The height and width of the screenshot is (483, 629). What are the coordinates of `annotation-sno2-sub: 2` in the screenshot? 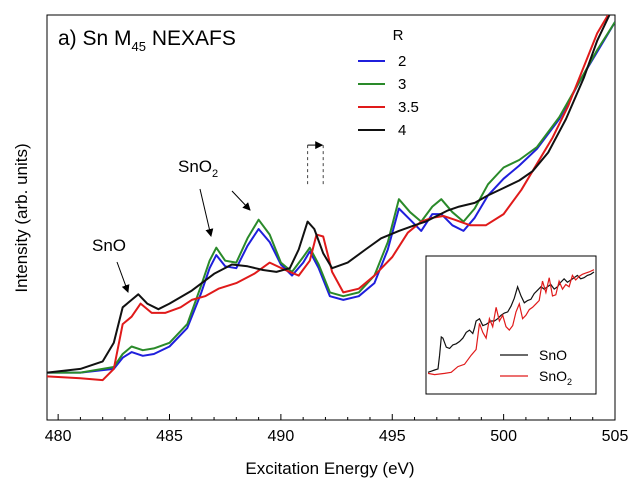 It's located at (215, 174).